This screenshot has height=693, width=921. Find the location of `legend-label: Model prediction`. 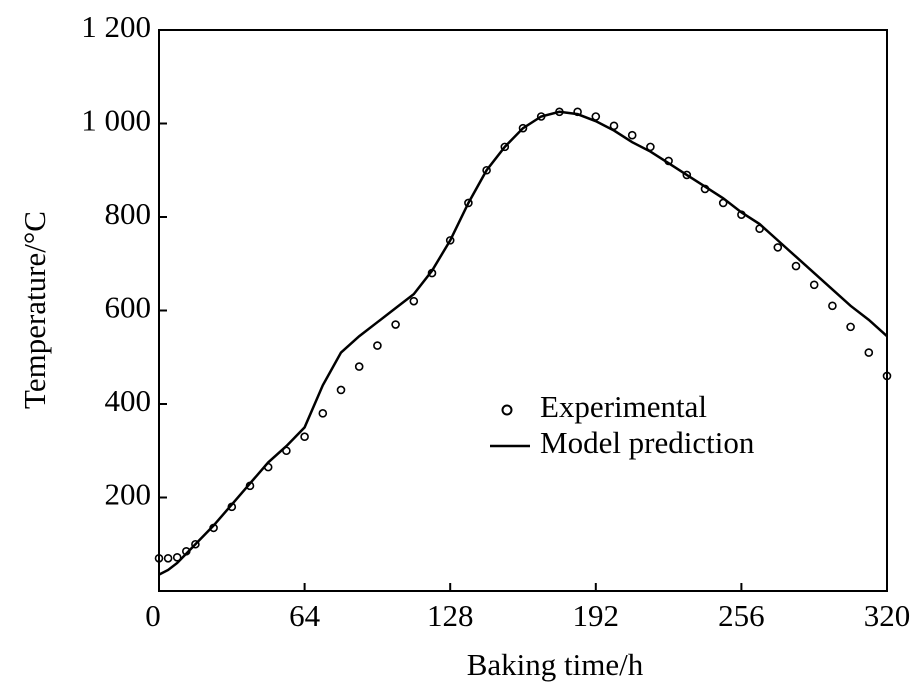

legend-label: Model prediction is located at coordinates (647, 442).